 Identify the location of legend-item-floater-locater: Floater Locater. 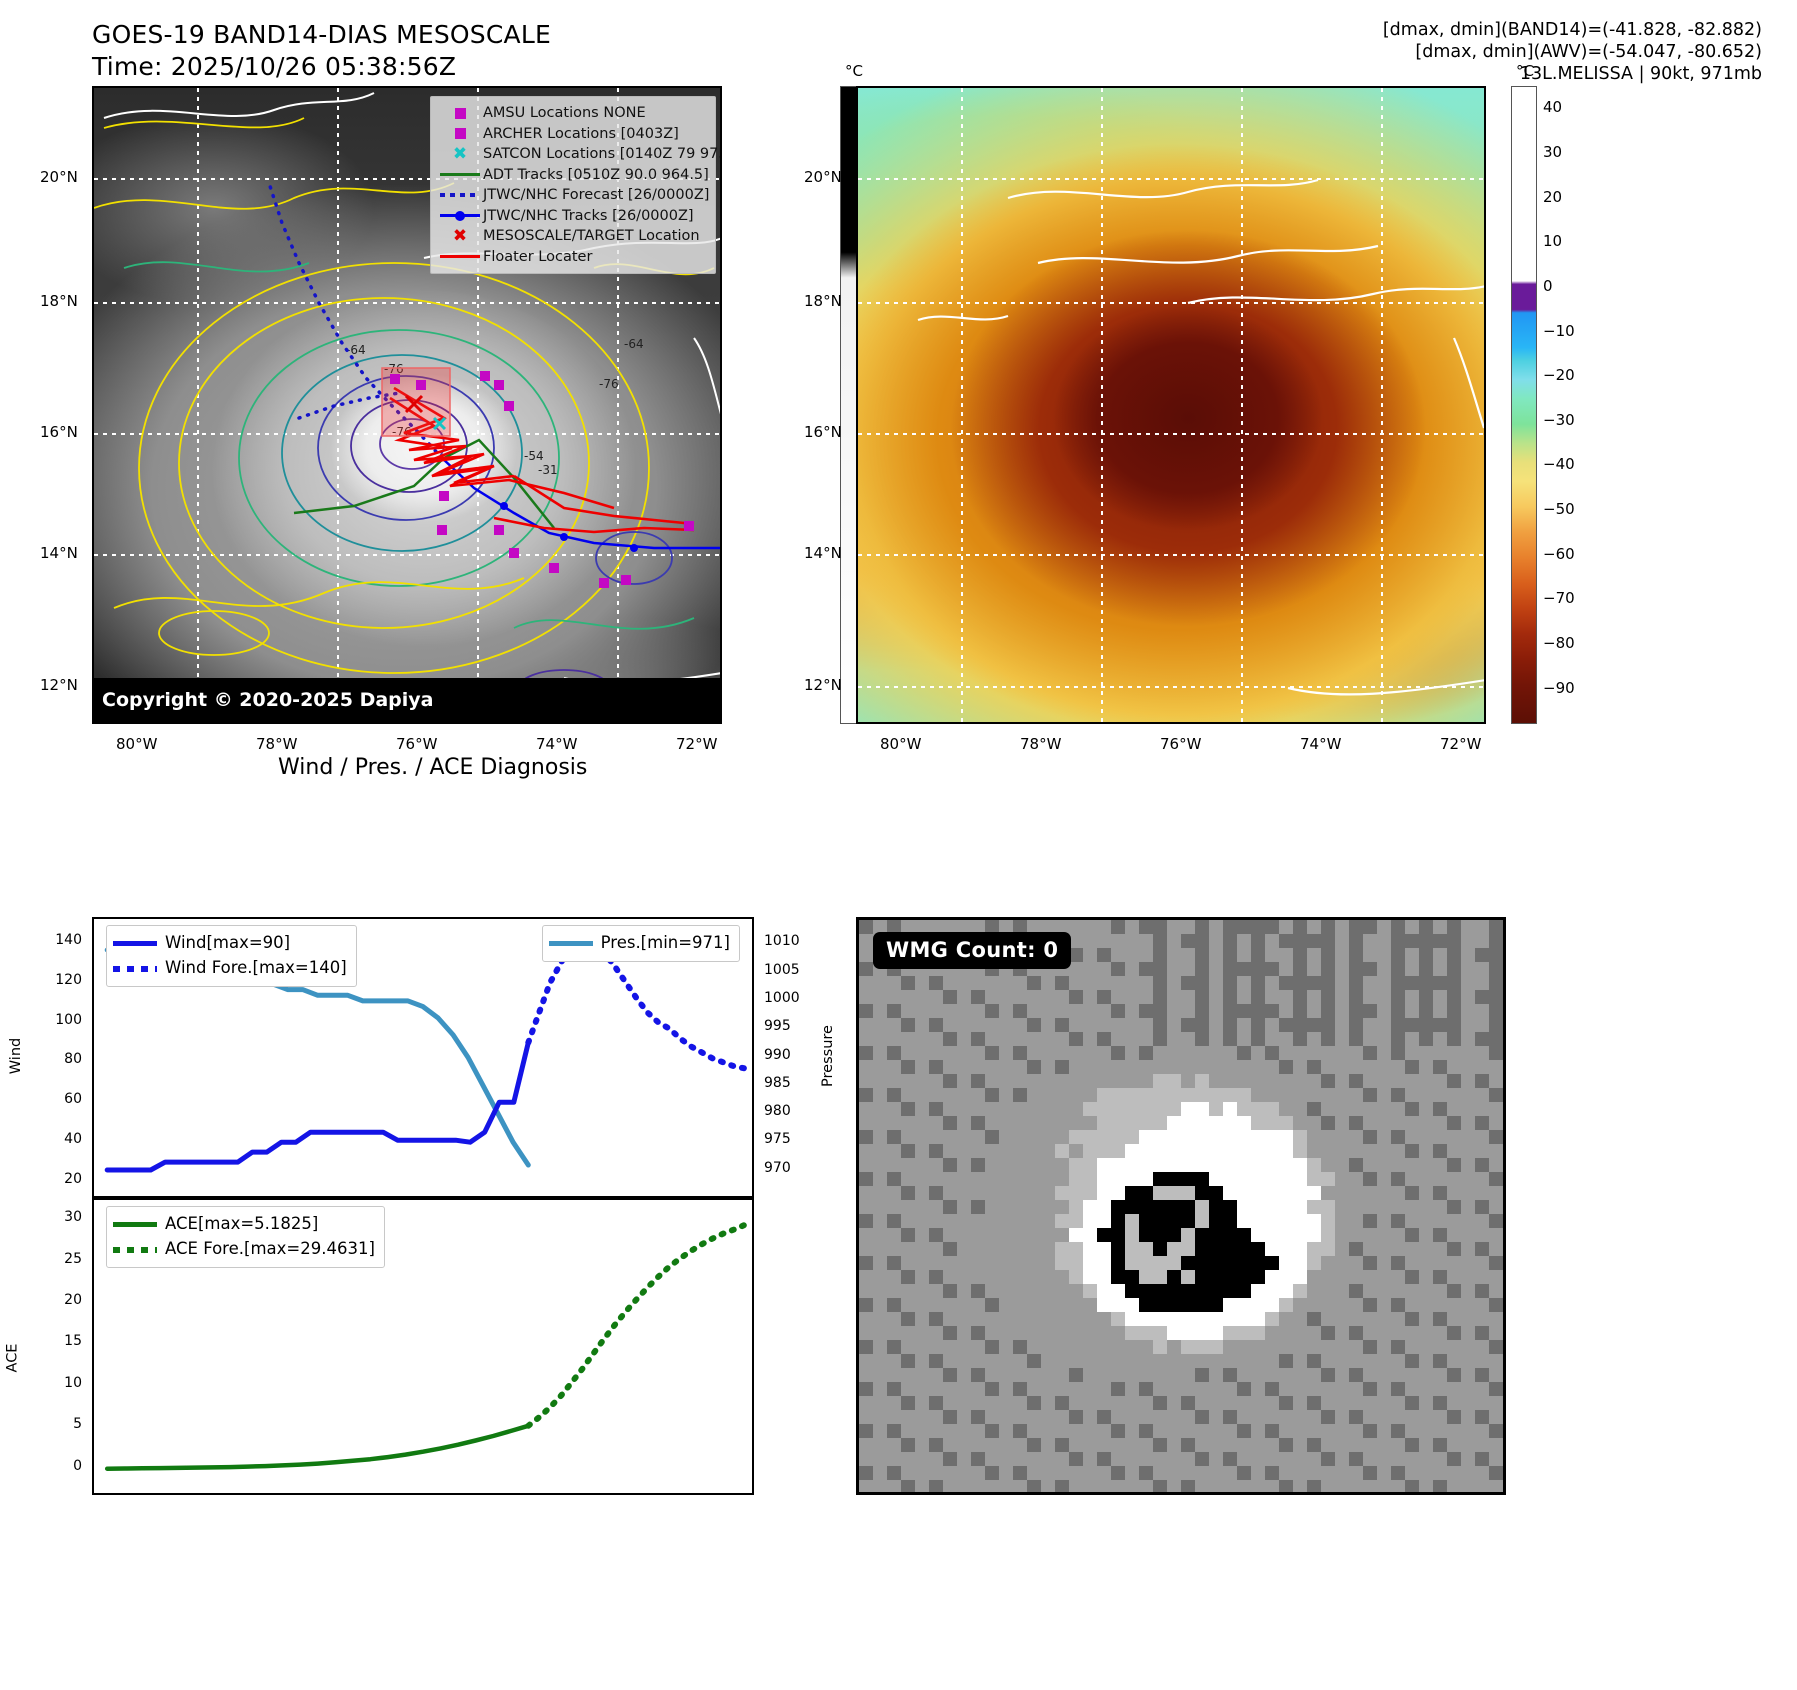
(572, 257).